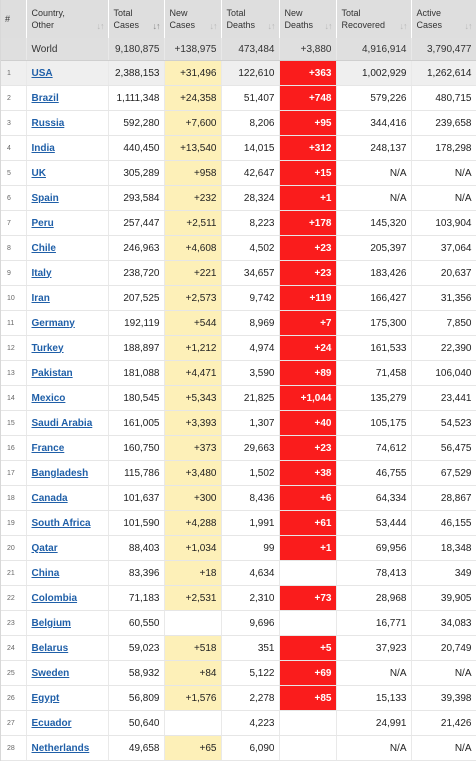 This screenshot has width=476, height=761. Describe the element at coordinates (48, 123) in the screenshot. I see `country-link: Russia` at that location.